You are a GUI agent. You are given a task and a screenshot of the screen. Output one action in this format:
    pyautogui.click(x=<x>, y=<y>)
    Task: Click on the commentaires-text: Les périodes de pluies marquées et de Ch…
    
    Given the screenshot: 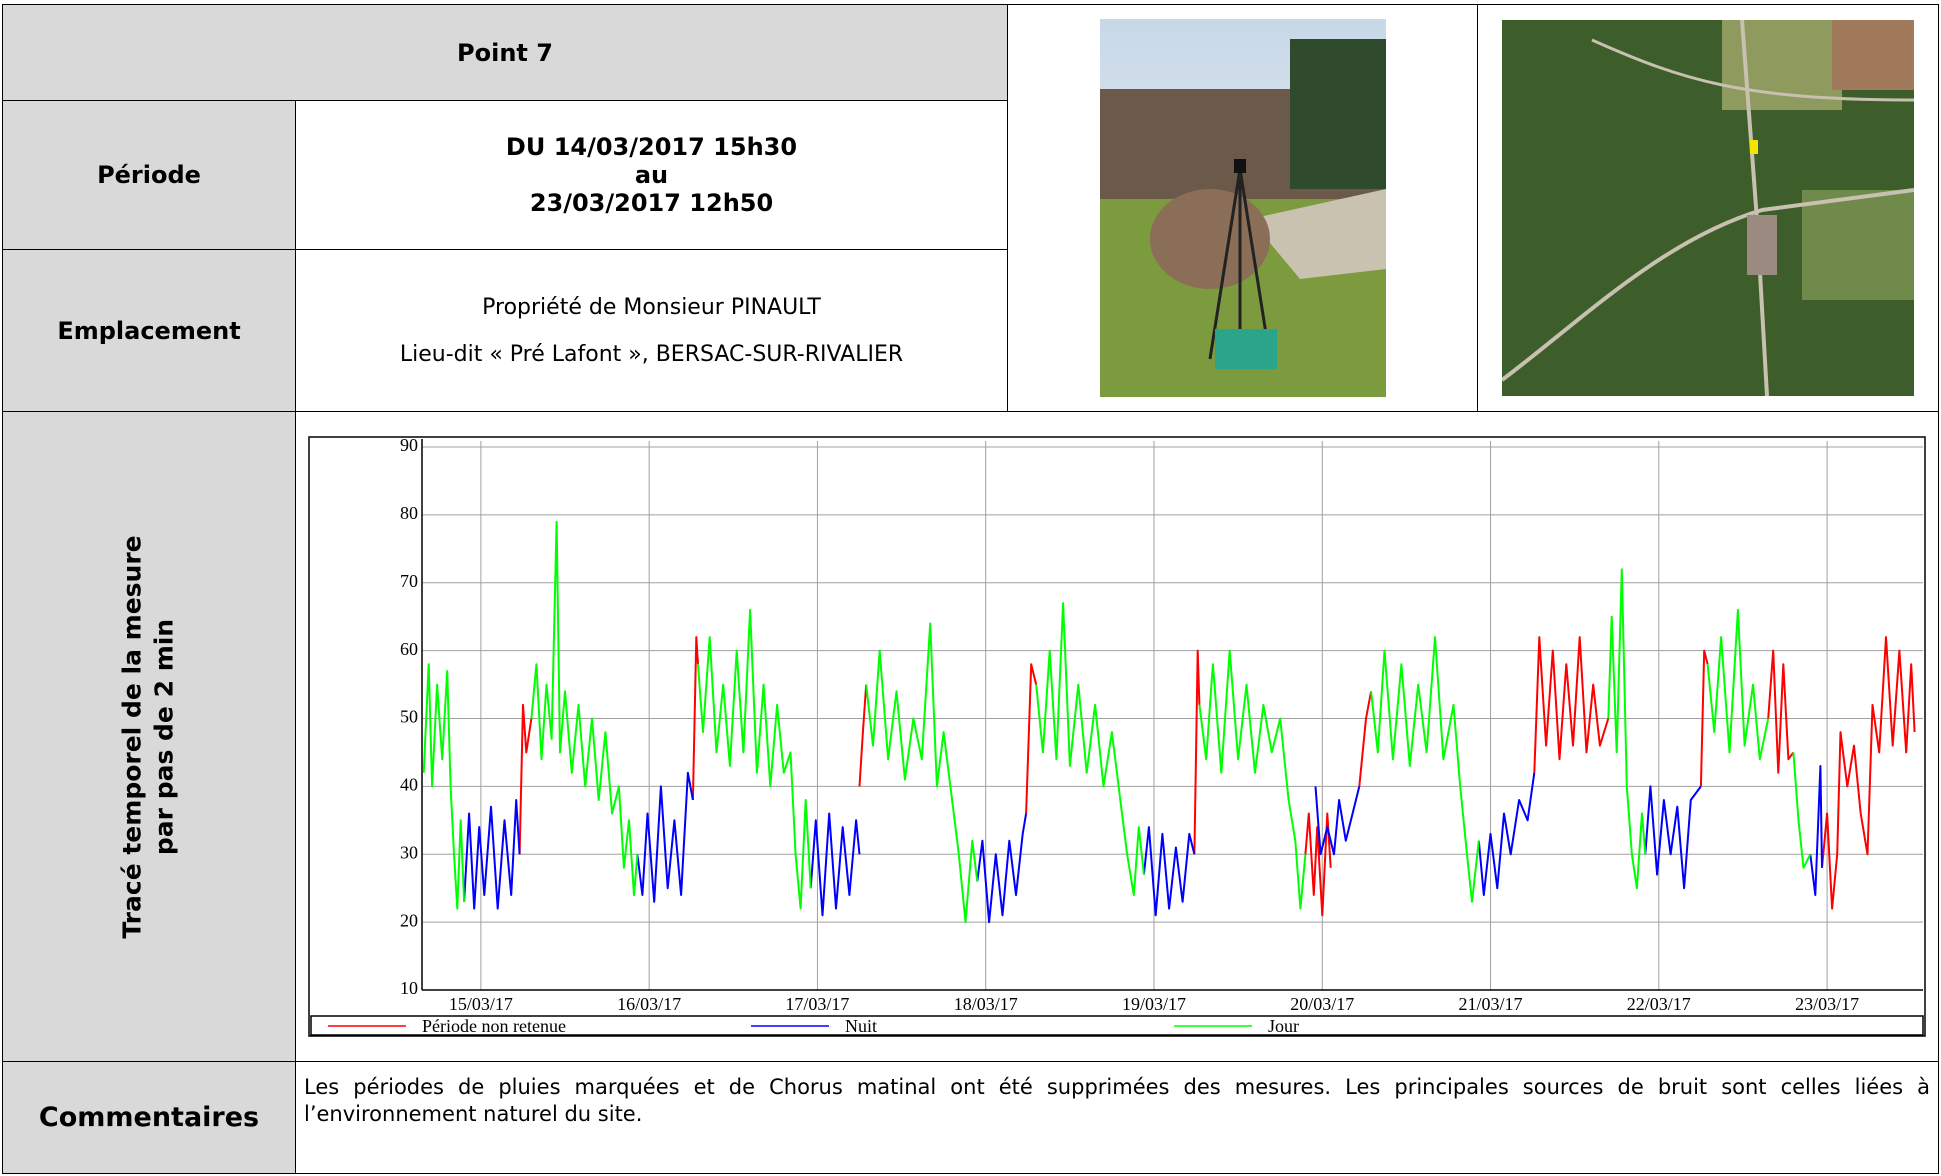 What is the action you would take?
    pyautogui.click(x=1117, y=1100)
    